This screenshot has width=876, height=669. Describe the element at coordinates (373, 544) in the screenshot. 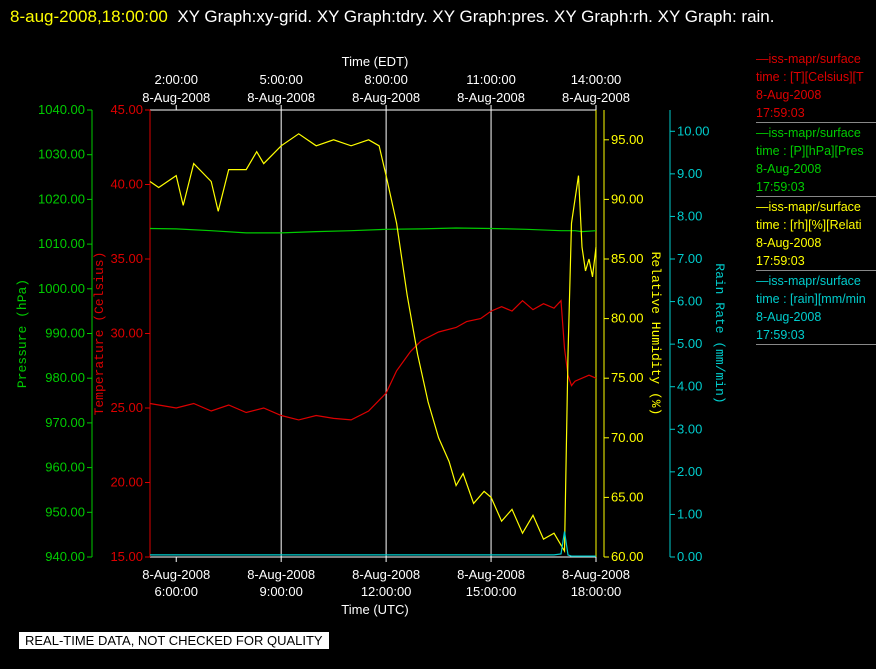

I see `rain-series-line` at that location.